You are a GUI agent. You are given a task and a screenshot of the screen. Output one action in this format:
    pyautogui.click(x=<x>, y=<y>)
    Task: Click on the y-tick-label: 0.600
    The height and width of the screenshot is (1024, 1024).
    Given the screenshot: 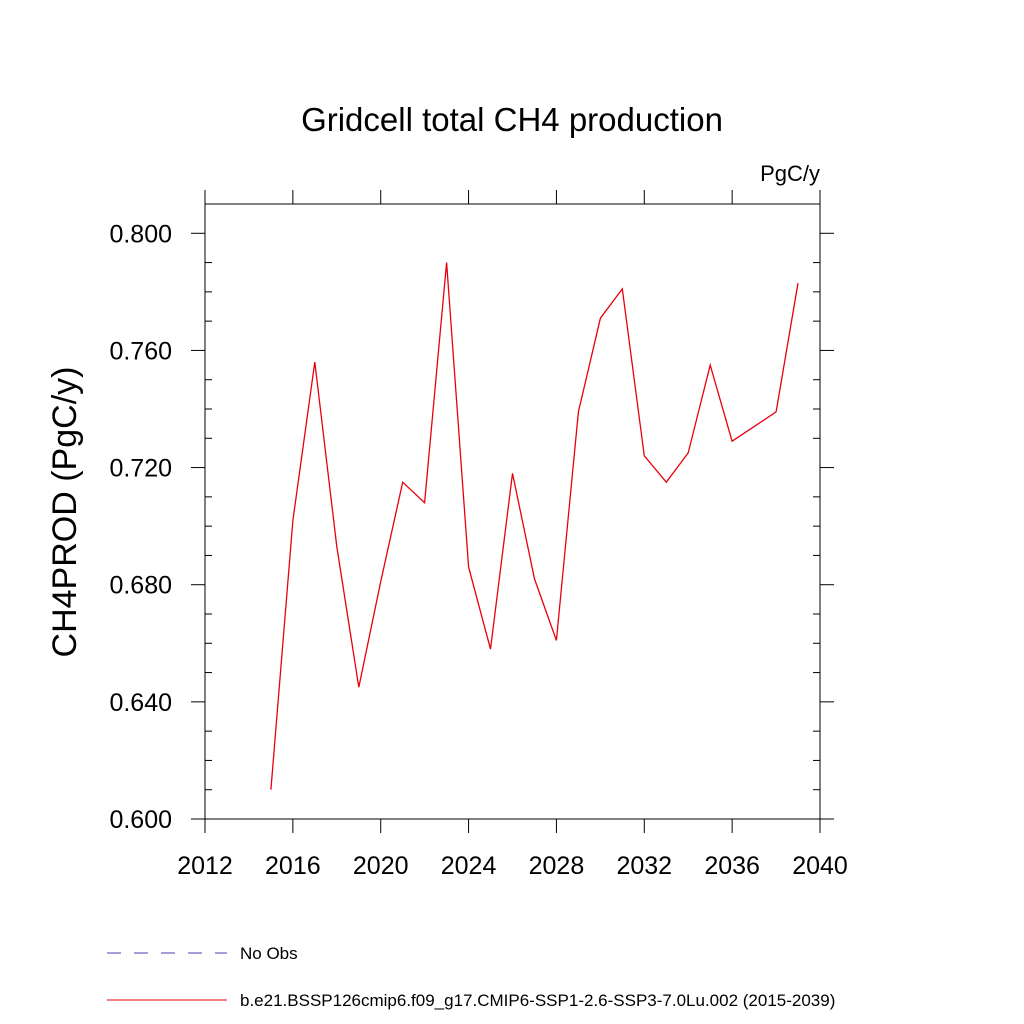 What is the action you would take?
    pyautogui.click(x=140, y=820)
    